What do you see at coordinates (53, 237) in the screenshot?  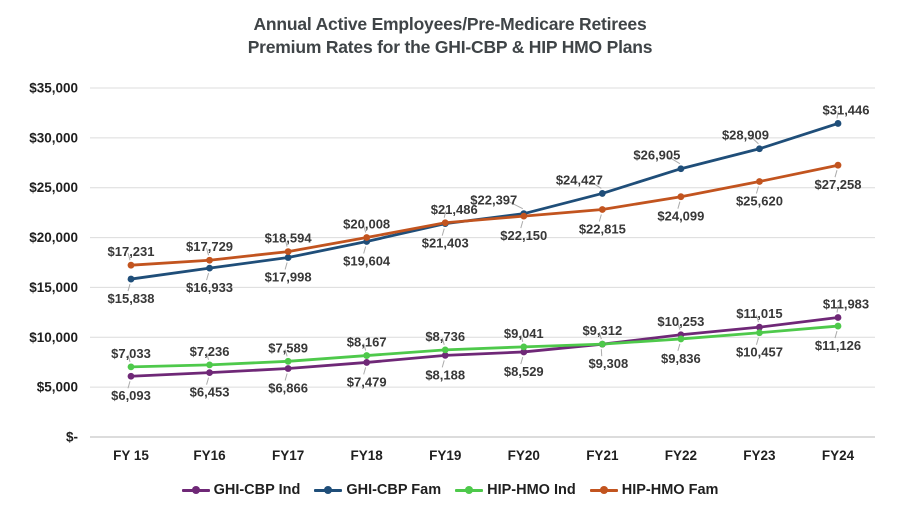 I see `y-axis-tick-label: $20,000` at bounding box center [53, 237].